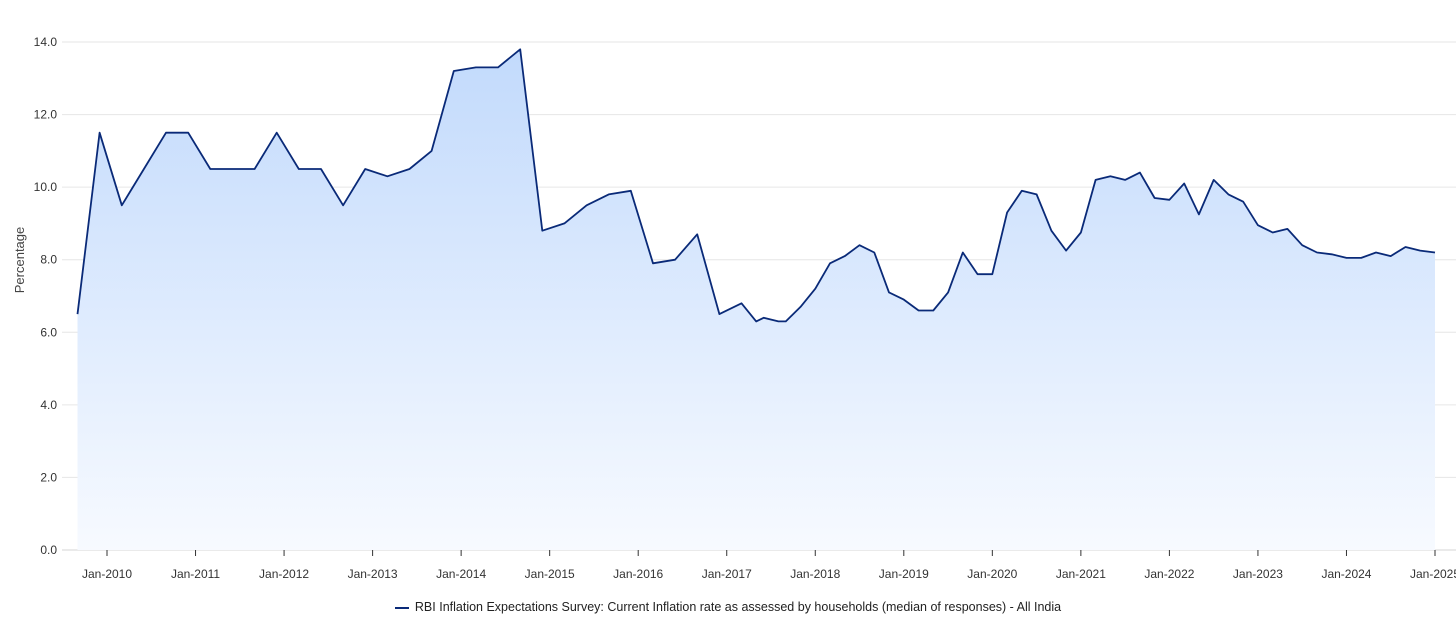 This screenshot has height=628, width=1456. I want to click on y-tick-label: 12.0, so click(46, 115).